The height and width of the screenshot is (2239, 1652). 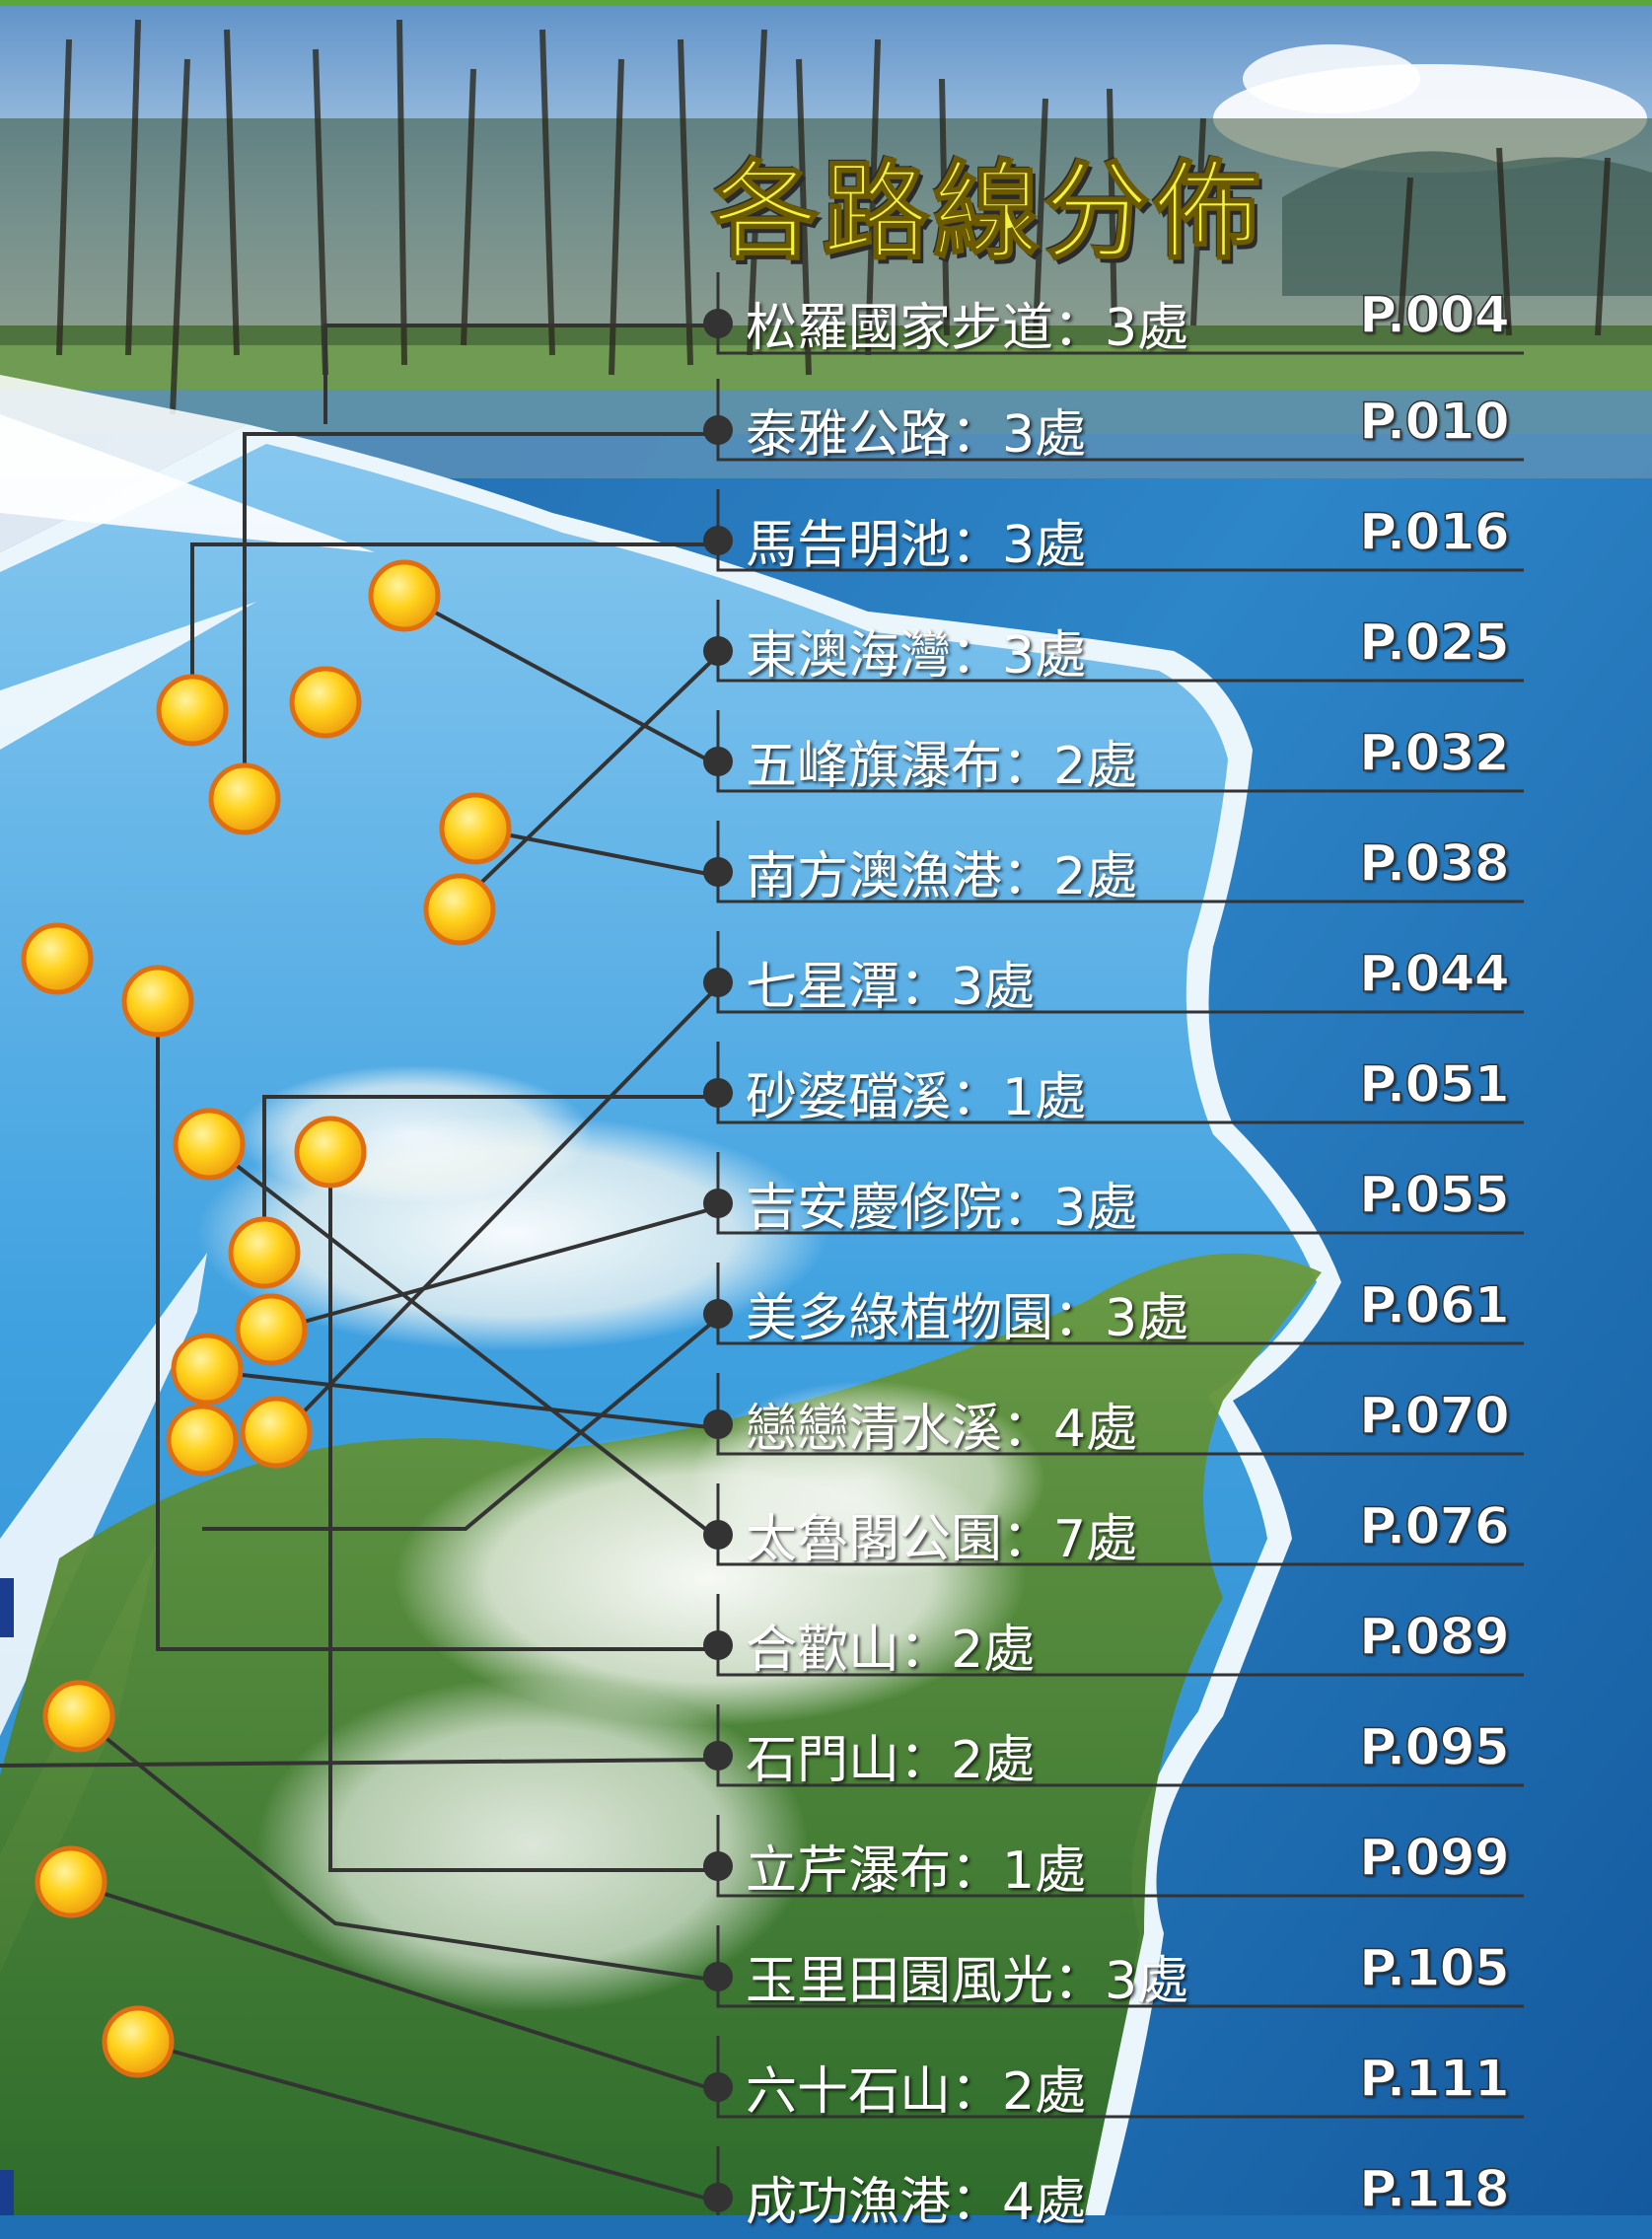 What do you see at coordinates (1123, 542) in the screenshot?
I see `route-row: 馬告明池：3處 P.016` at bounding box center [1123, 542].